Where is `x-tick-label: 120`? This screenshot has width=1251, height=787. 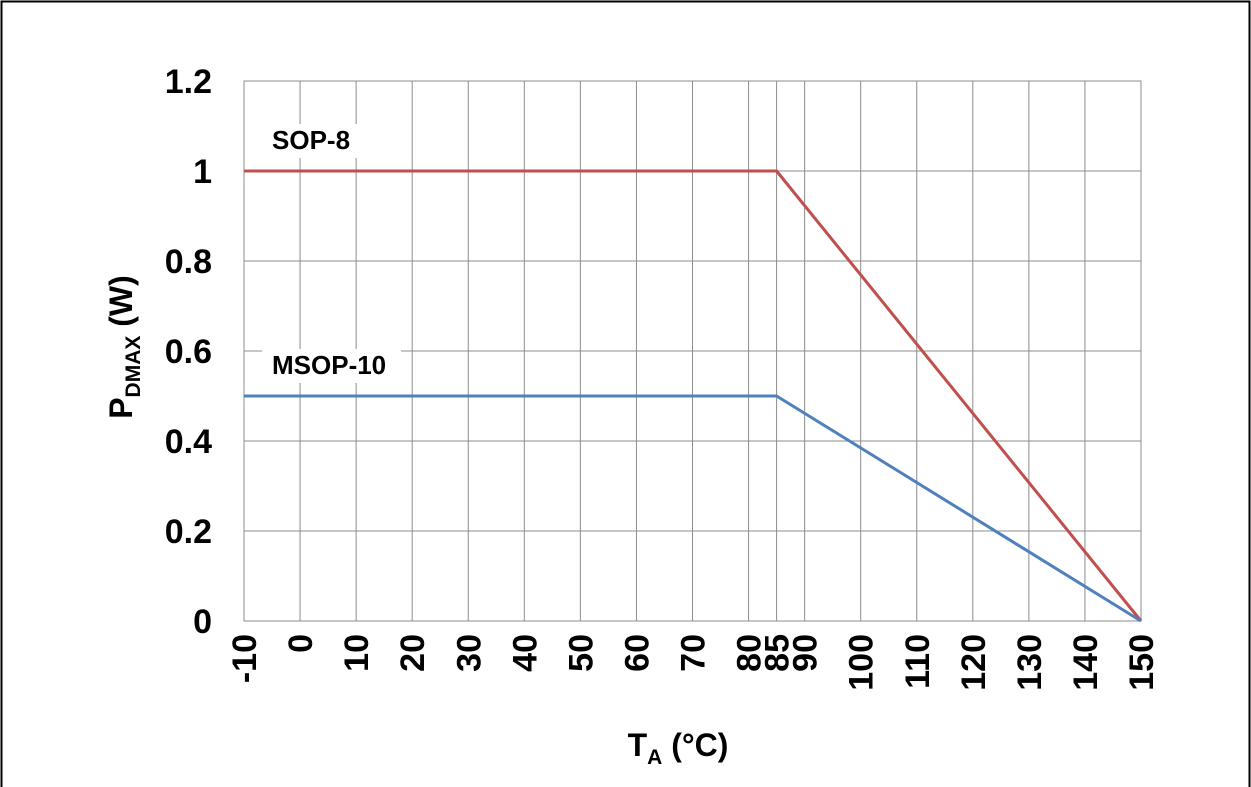
x-tick-label: 120 is located at coordinates (974, 662).